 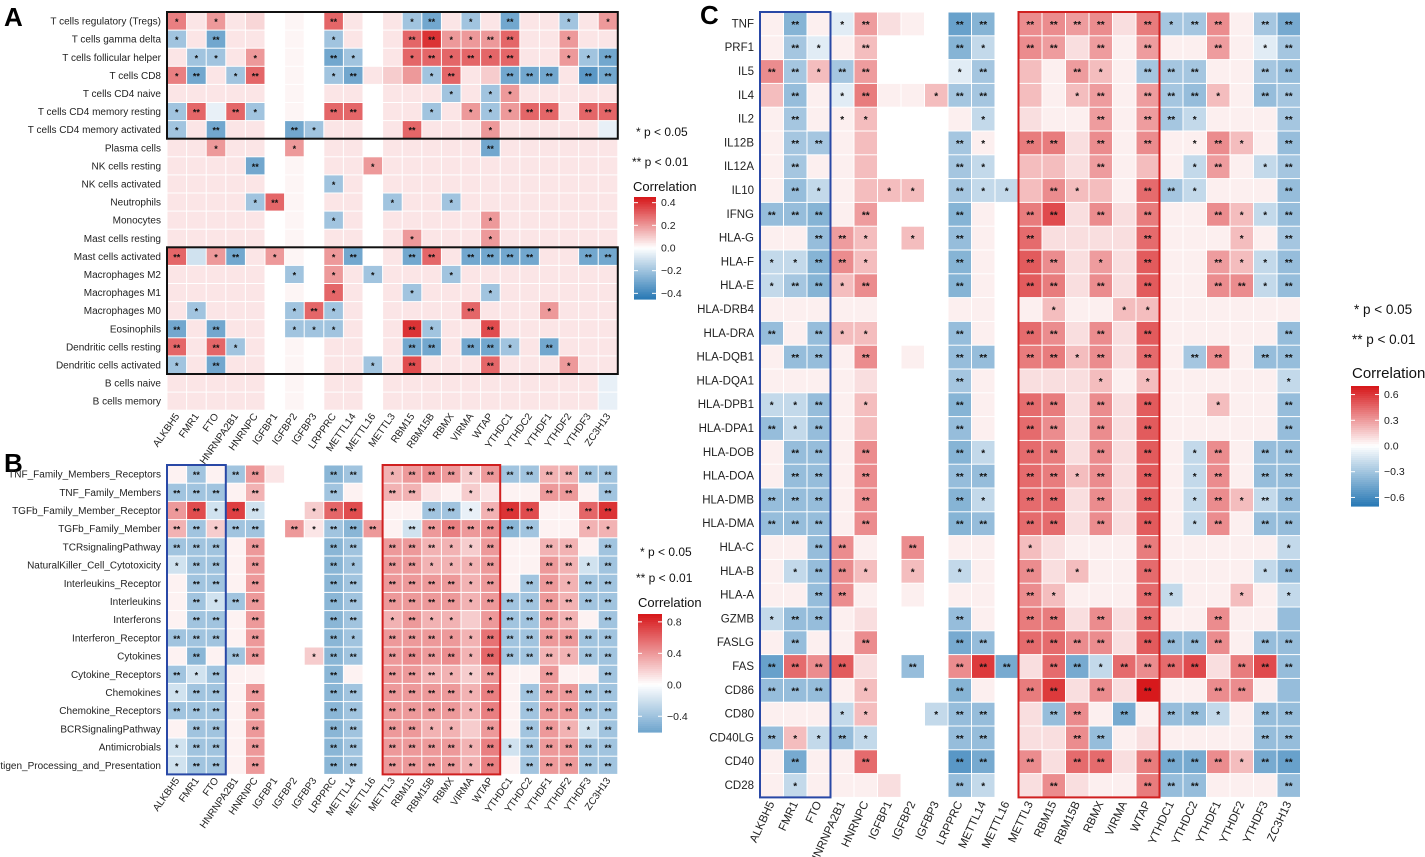 I want to click on row-label: Eosinophils, so click(x=135, y=329).